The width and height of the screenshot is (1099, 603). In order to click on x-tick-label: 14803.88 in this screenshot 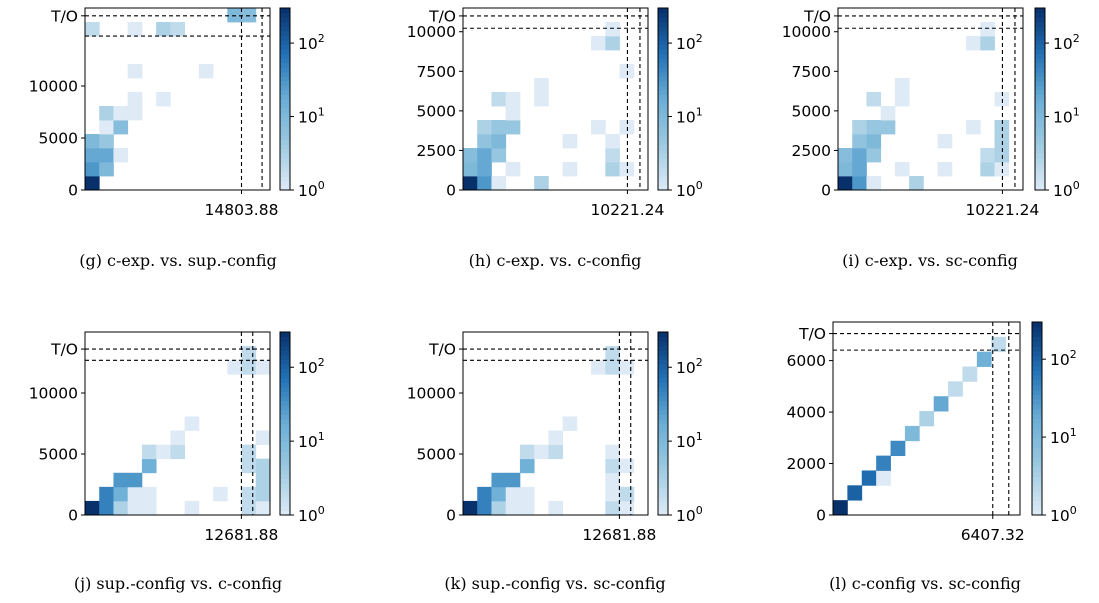, I will do `click(242, 210)`.